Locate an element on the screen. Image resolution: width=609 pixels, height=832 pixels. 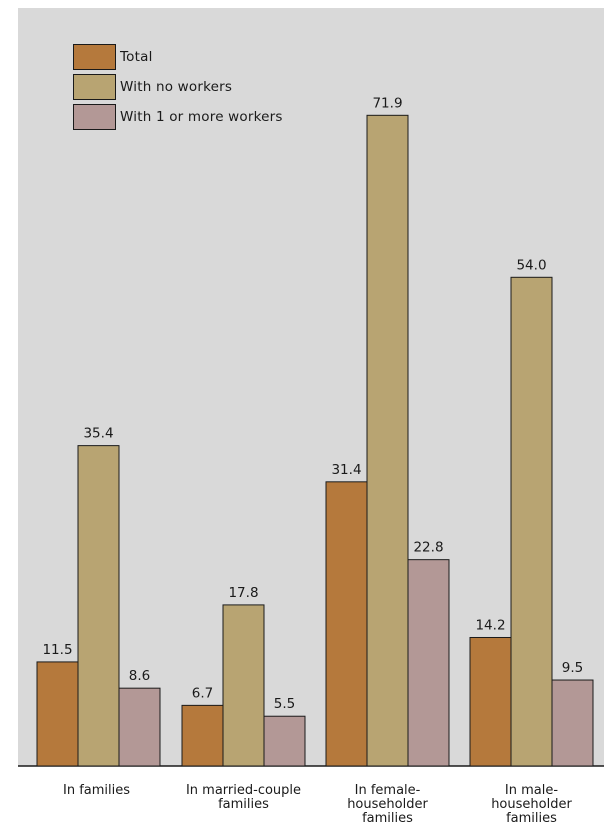
legend-label-with-workers: With 1 or more workers is located at coordinates (201, 117).